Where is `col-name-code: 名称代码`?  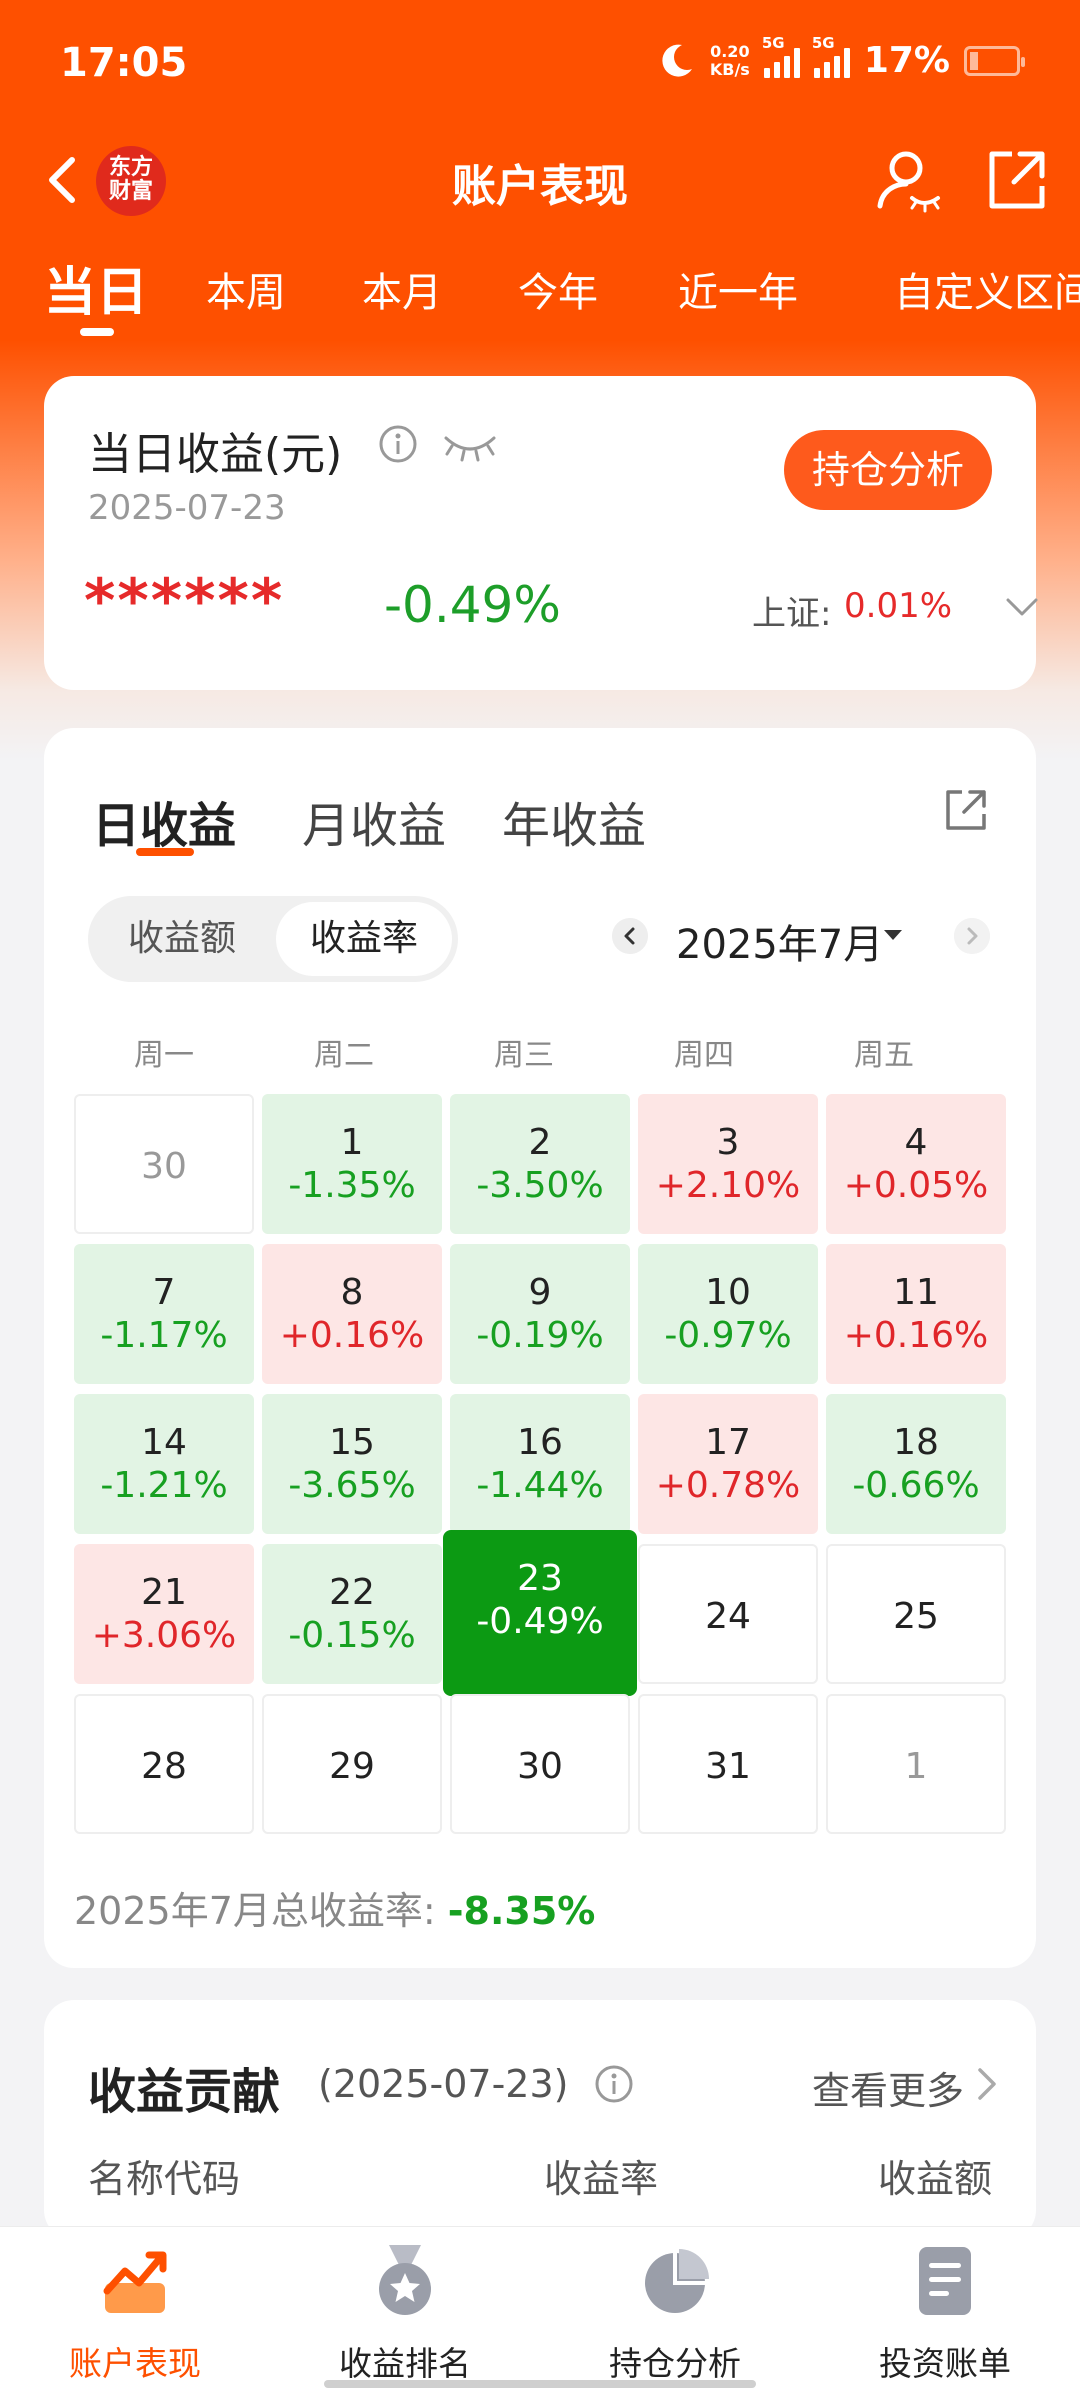
col-name-code: 名称代码 is located at coordinates (164, 2175).